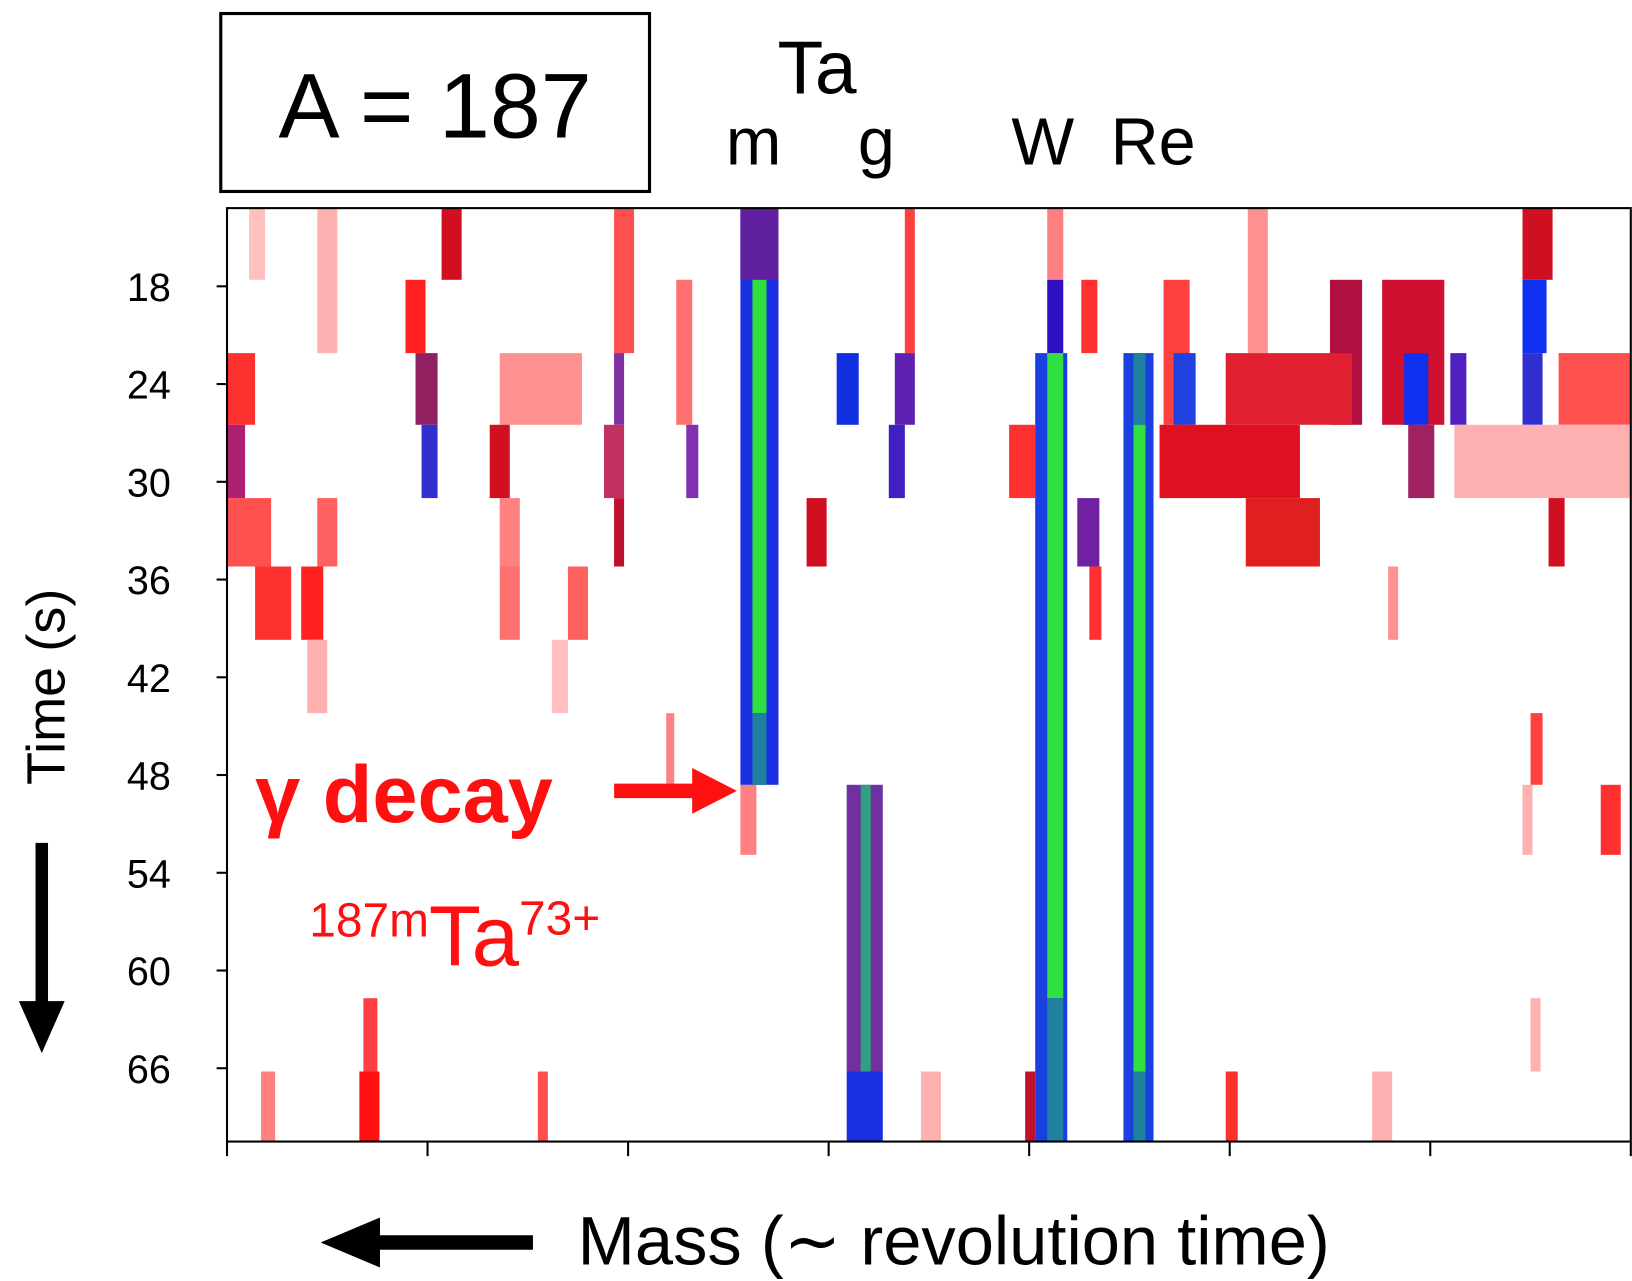  Describe the element at coordinates (714, 790) in the screenshot. I see `annotation-arrow-head` at that location.